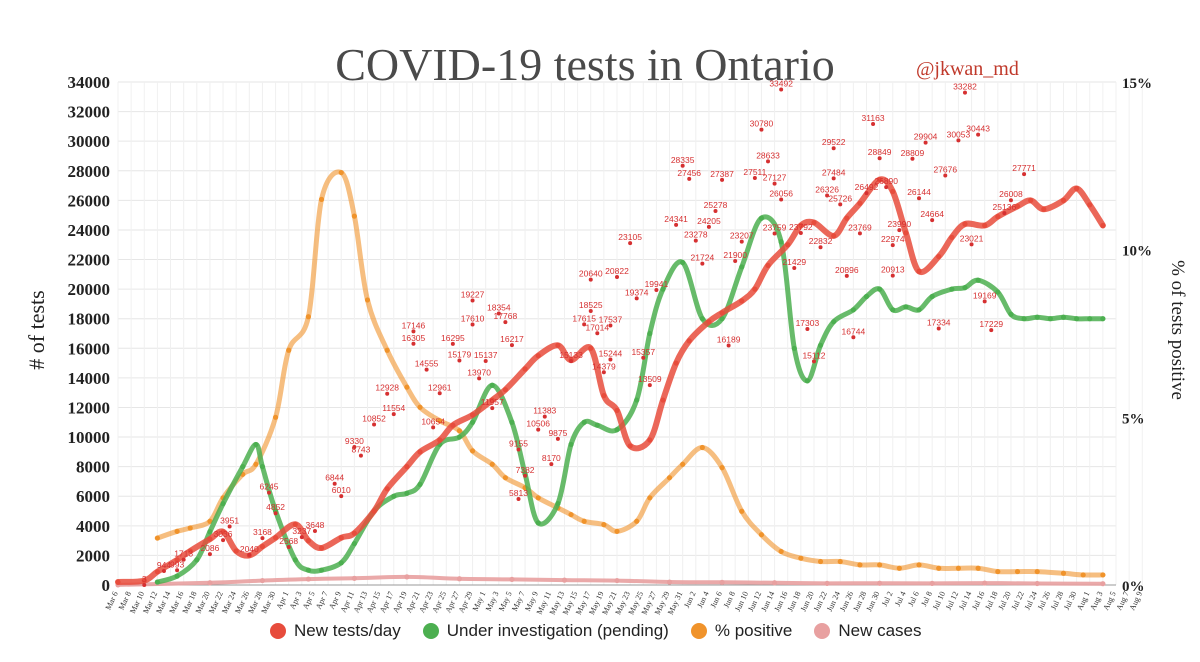 This screenshot has height=662, width=1200. I want to click on data-label: 14555, so click(427, 364).